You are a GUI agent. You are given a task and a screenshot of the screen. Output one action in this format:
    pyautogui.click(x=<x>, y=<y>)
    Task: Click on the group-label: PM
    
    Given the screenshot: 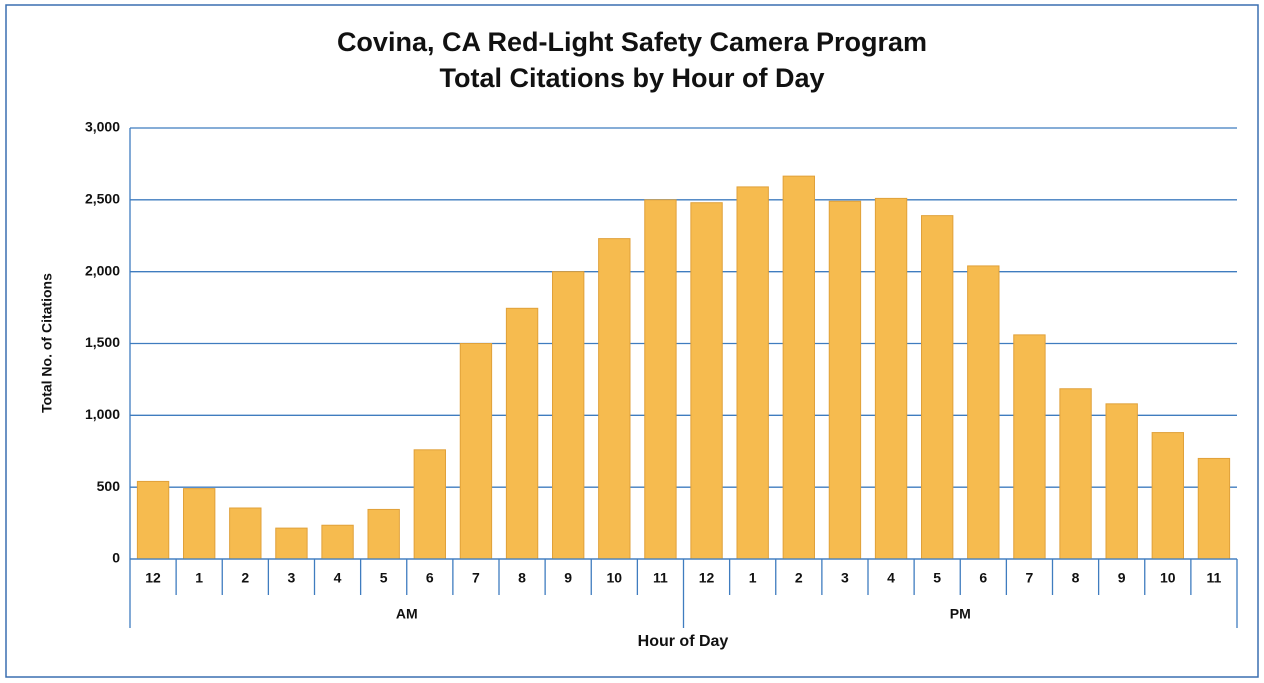 What is the action you would take?
    pyautogui.click(x=960, y=614)
    